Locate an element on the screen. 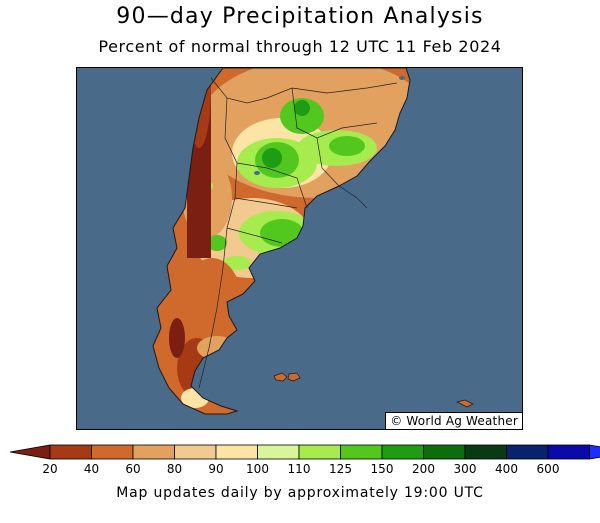  legend-tick-label: 80 is located at coordinates (174, 469).